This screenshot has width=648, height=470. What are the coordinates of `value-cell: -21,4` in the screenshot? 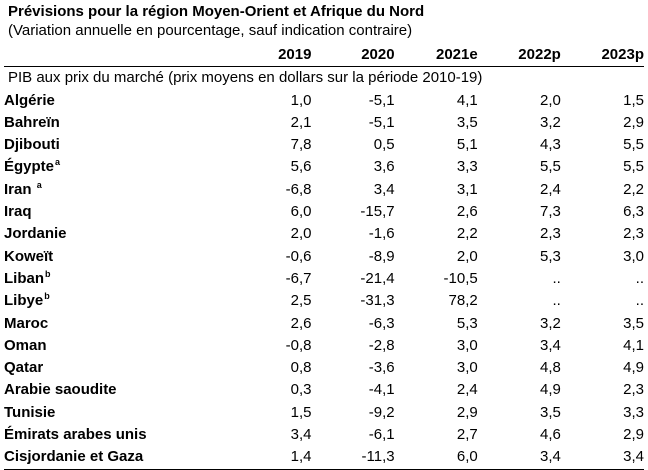 It's located at (377, 278).